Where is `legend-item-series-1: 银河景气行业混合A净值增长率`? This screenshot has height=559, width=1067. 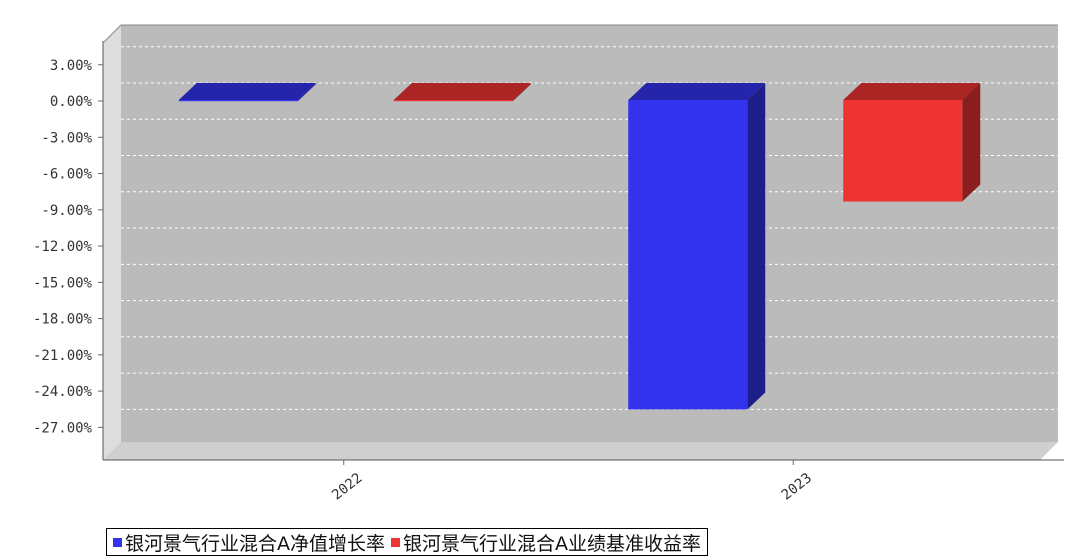
legend-item-series-1: 银河景气行业混合A净值增长率 is located at coordinates (249, 542).